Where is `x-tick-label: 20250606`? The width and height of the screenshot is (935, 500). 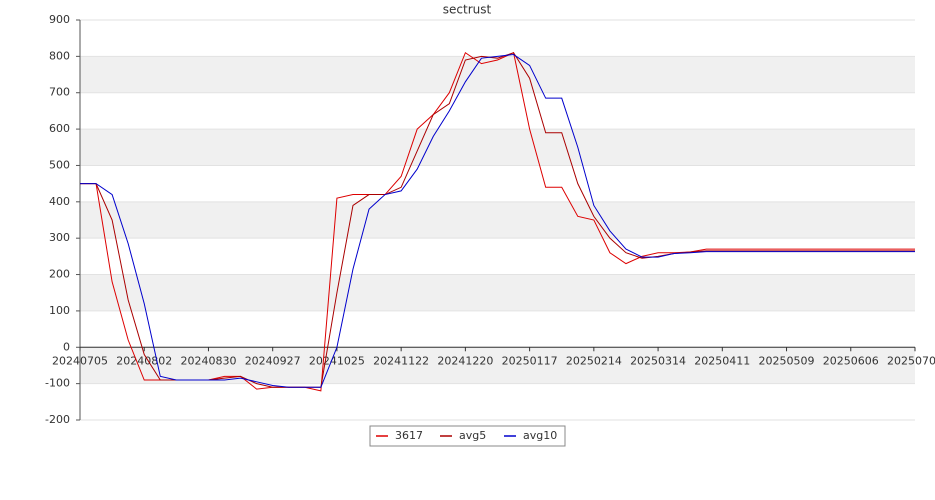 x-tick-label: 20250606 is located at coordinates (851, 360).